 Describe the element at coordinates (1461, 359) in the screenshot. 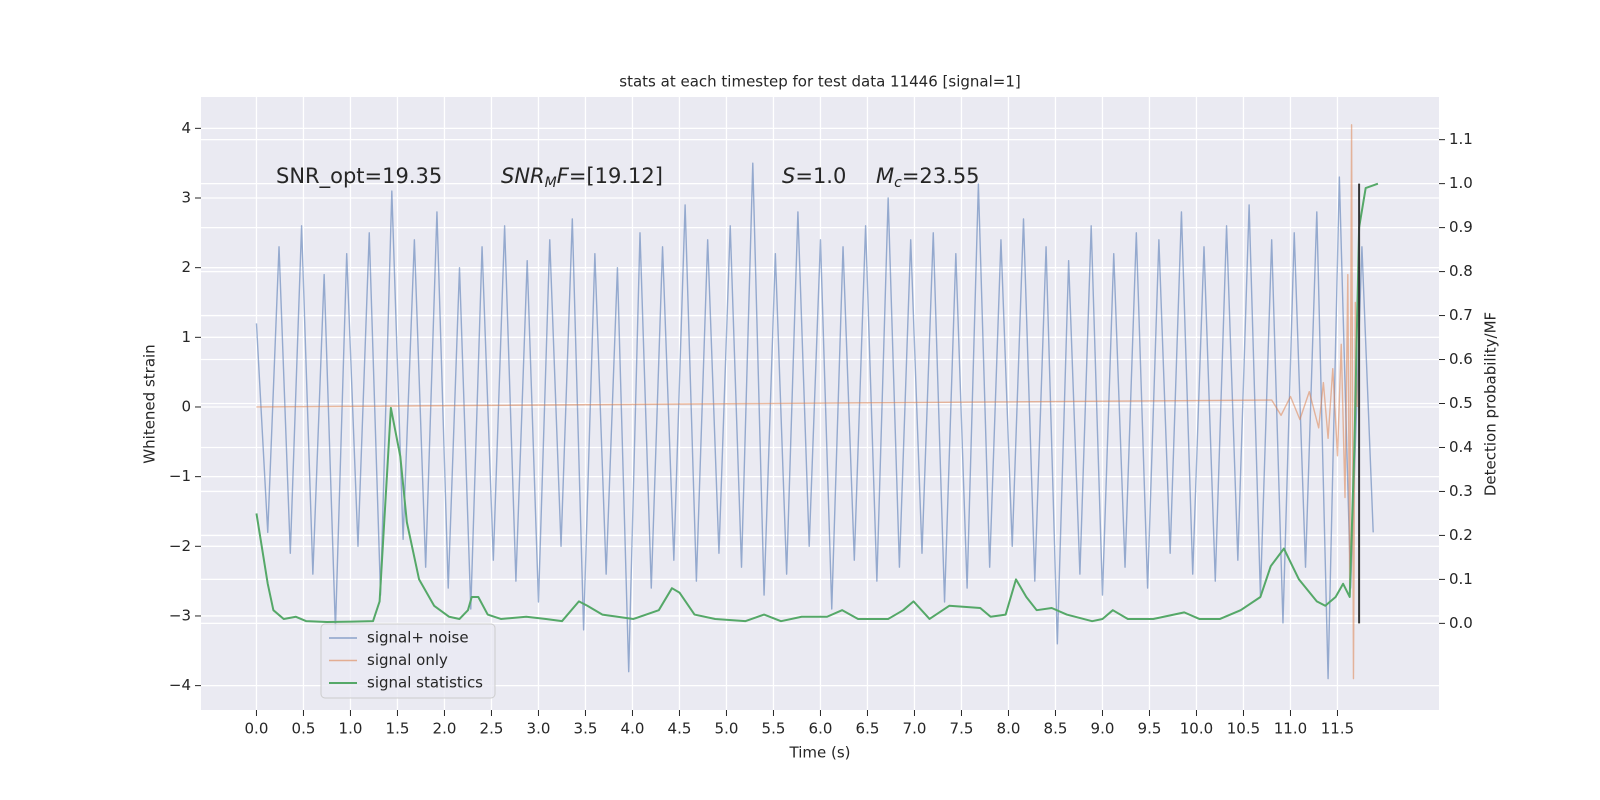

I see `y2-tick-label: 0.6` at that location.